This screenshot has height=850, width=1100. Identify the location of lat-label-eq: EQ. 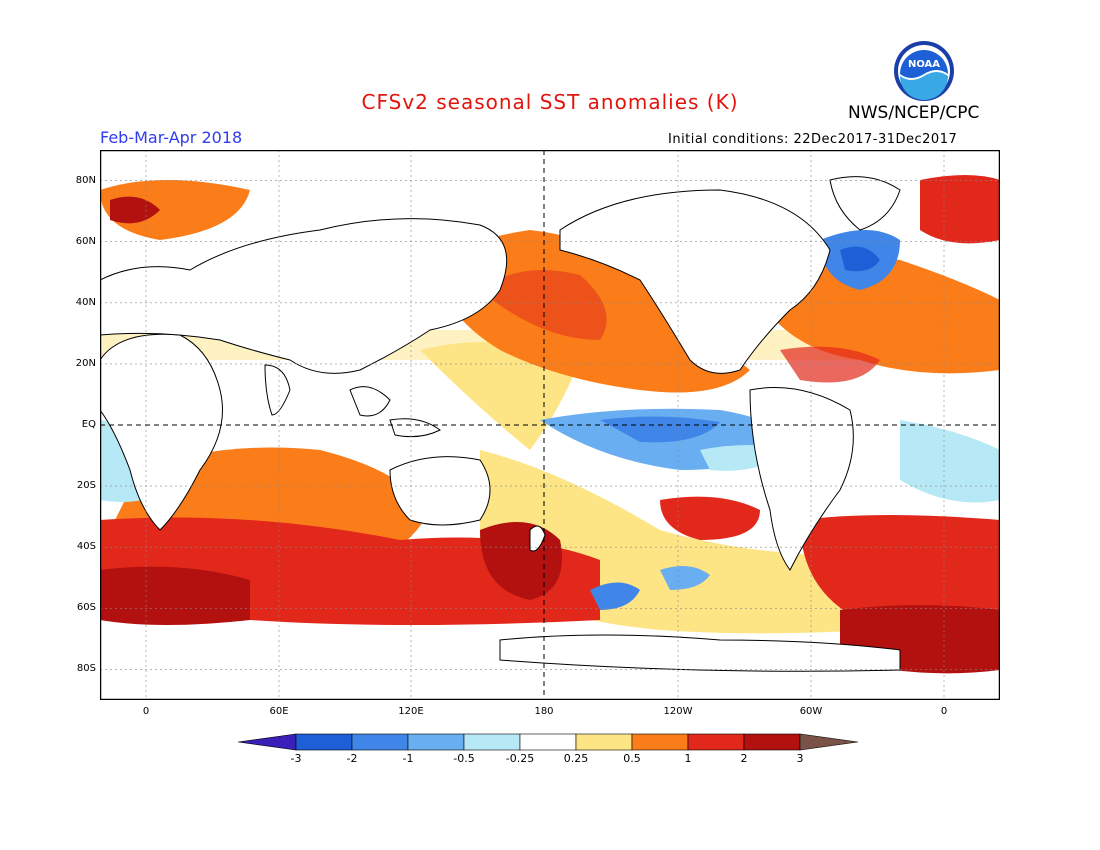
(88, 424).